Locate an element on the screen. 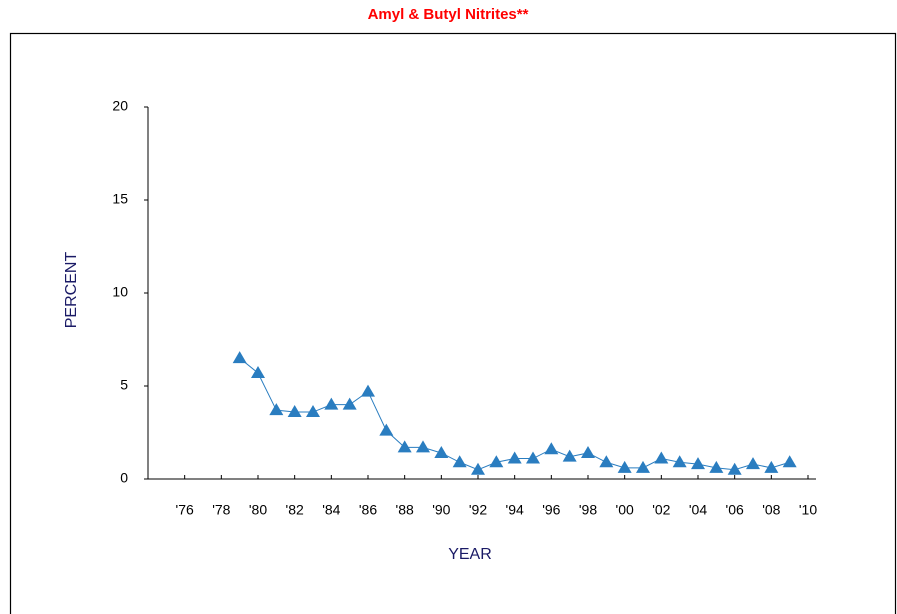  x-tick-label: '06 is located at coordinates (735, 510).